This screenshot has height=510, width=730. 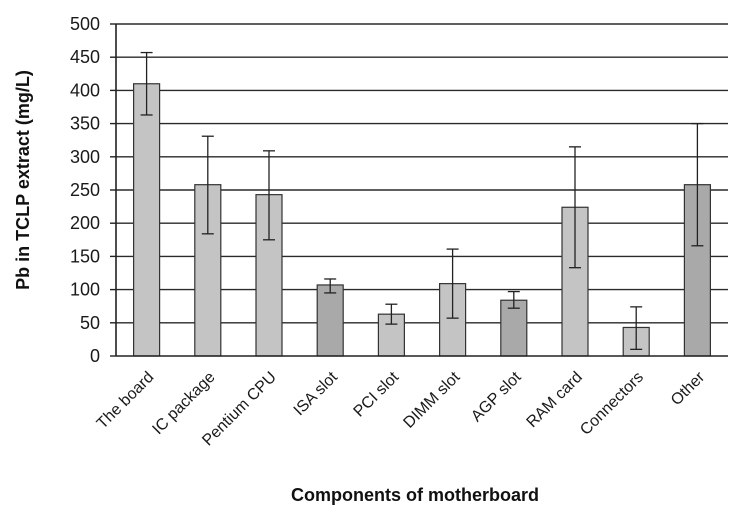 I want to click on bar-the-board, so click(x=147, y=220).